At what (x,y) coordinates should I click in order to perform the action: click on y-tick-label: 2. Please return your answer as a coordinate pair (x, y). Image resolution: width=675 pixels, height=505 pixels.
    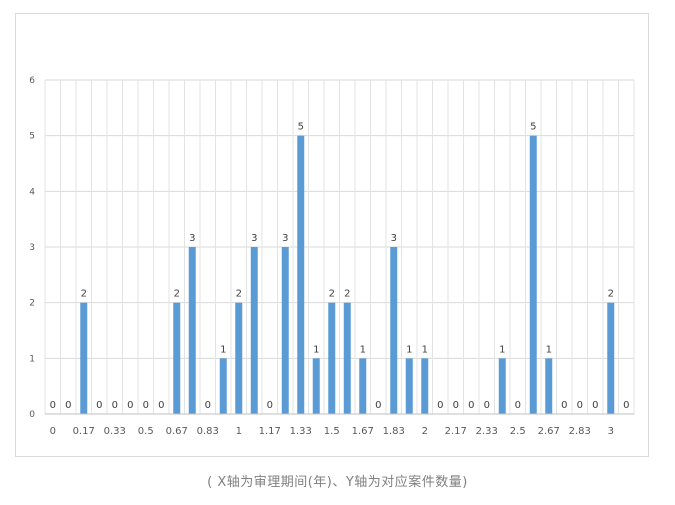
    Looking at the image, I should click on (32, 304).